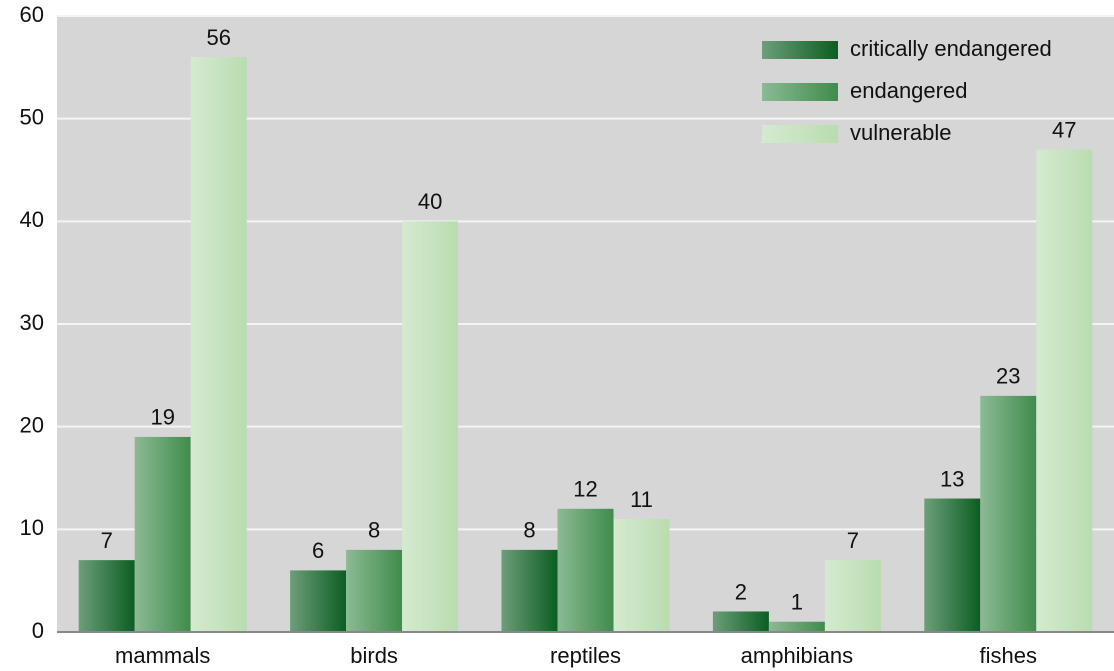 This screenshot has width=1114, height=671. I want to click on y-tick-label: 40, so click(32, 219).